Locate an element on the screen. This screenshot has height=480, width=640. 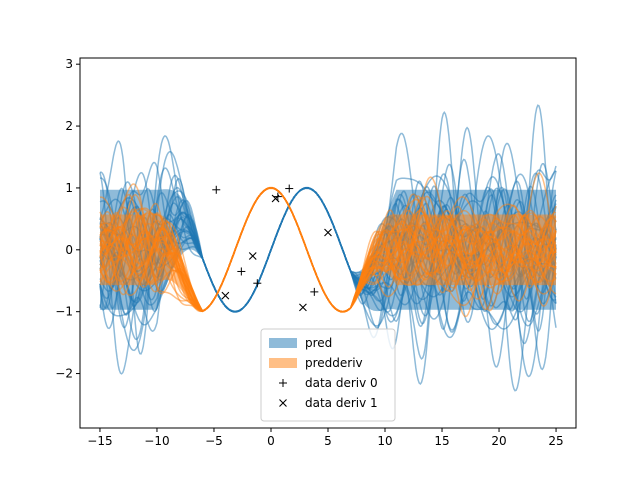
legend-label: pred is located at coordinates (318, 343).